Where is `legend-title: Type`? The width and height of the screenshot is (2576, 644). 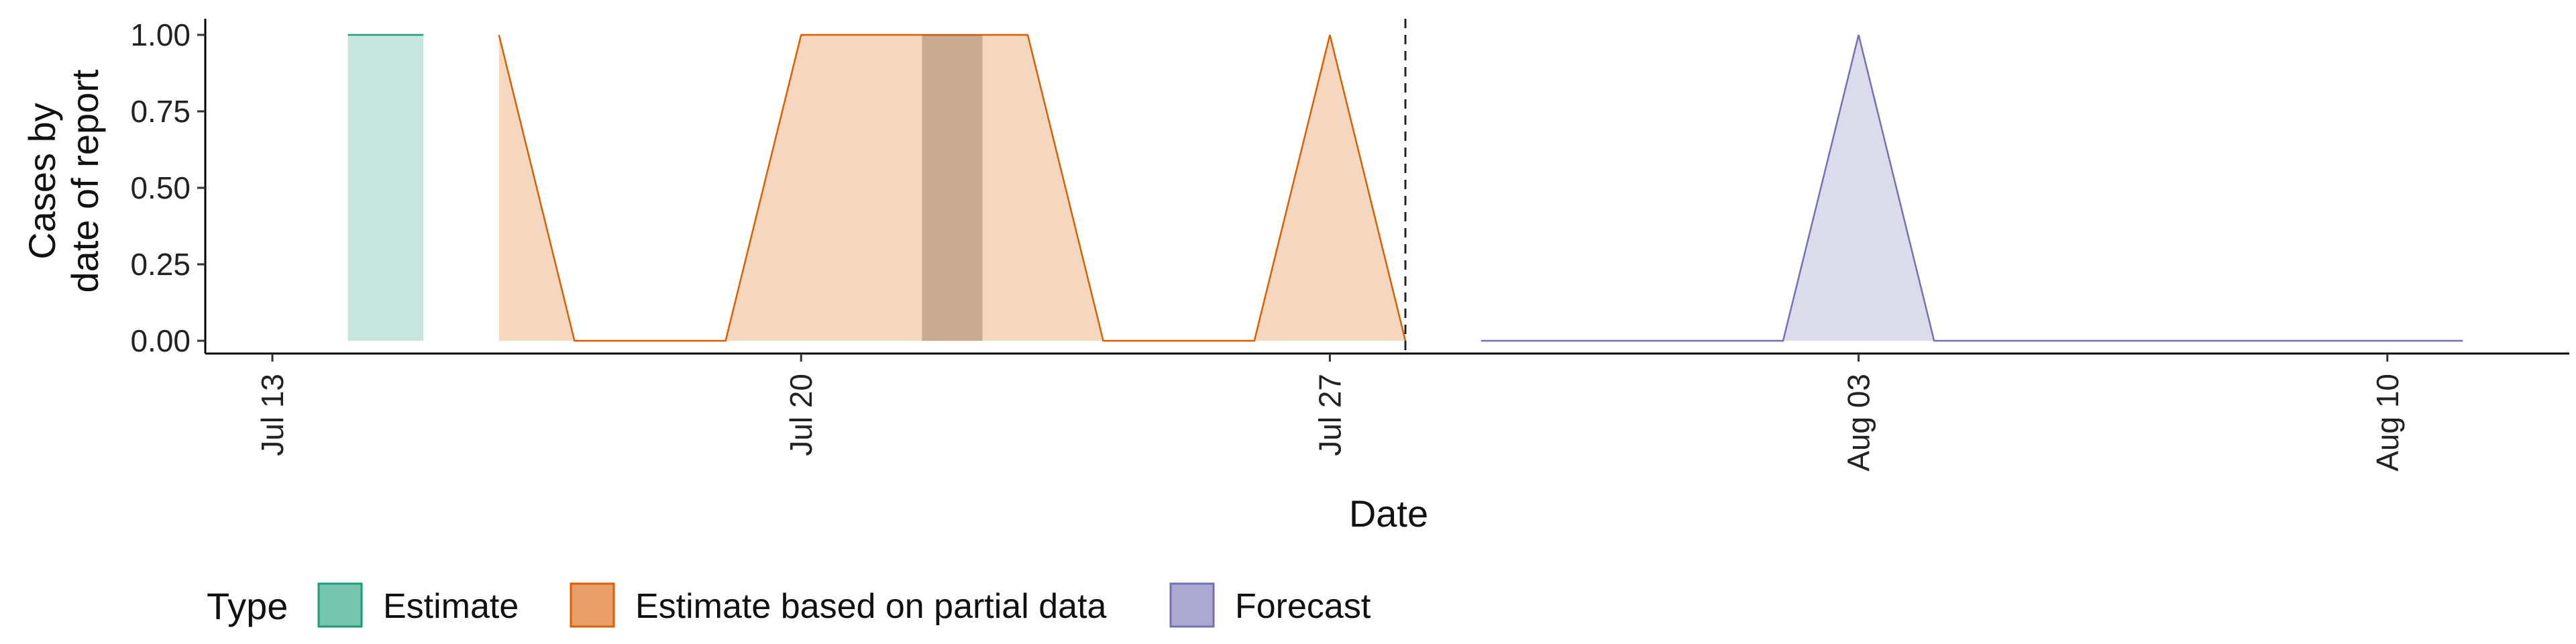 legend-title: Type is located at coordinates (247, 606).